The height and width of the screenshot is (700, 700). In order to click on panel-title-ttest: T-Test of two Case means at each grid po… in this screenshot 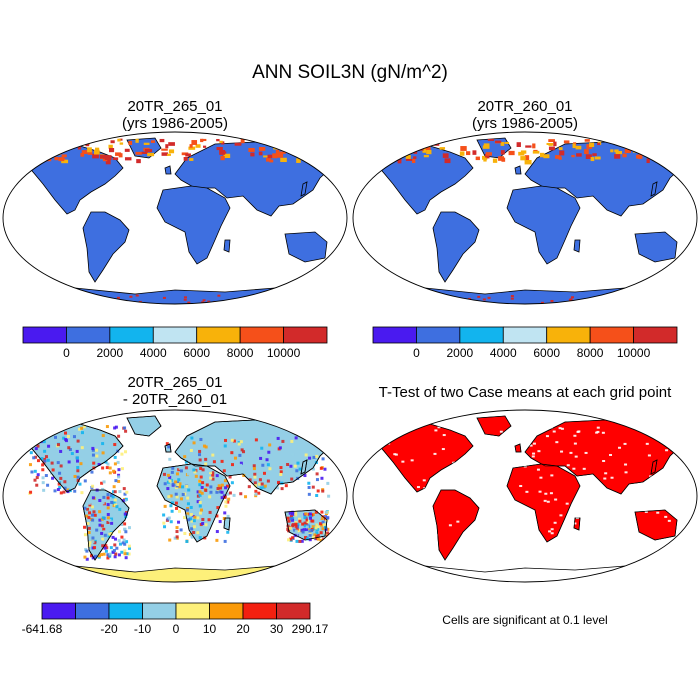, I will do `click(525, 392)`.